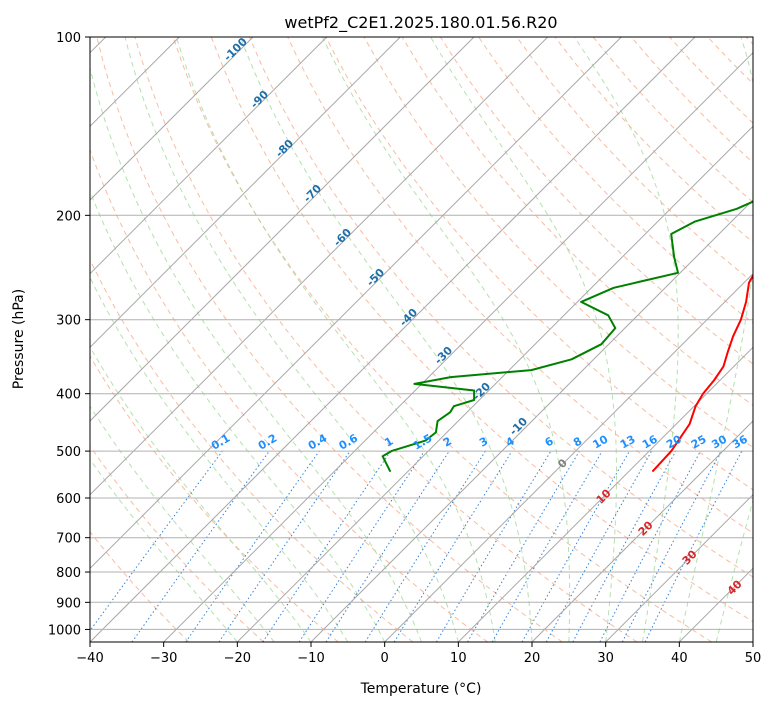  Describe the element at coordinates (318, 441) in the screenshot. I see `mixing-ratio-label: 0.4` at that location.